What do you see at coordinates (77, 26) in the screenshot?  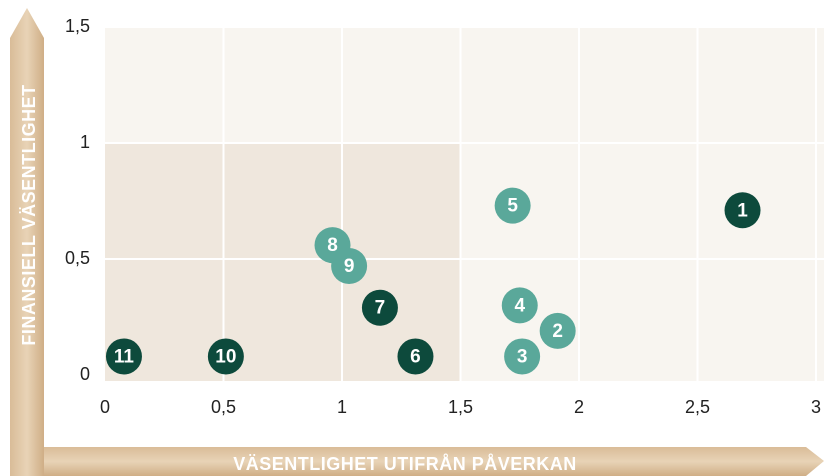 I see `y-tick-label: 1,5` at bounding box center [77, 26].